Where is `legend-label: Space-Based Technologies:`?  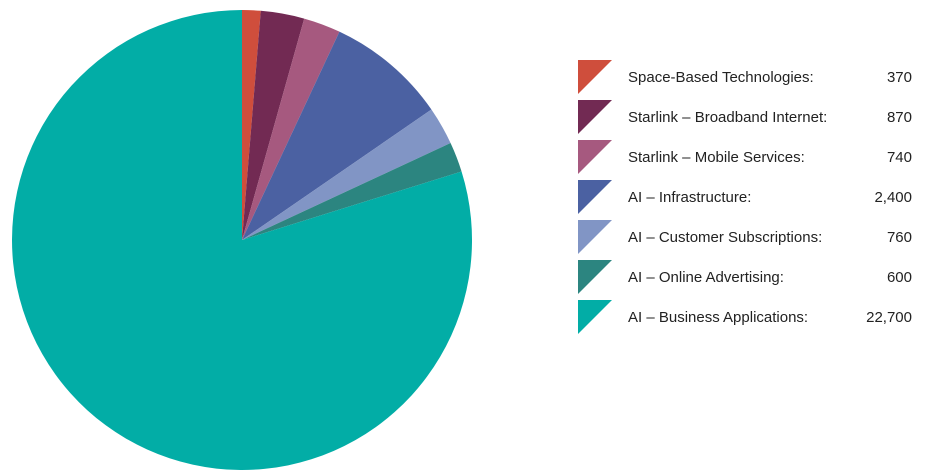 legend-label: Space-Based Technologies: is located at coordinates (721, 77).